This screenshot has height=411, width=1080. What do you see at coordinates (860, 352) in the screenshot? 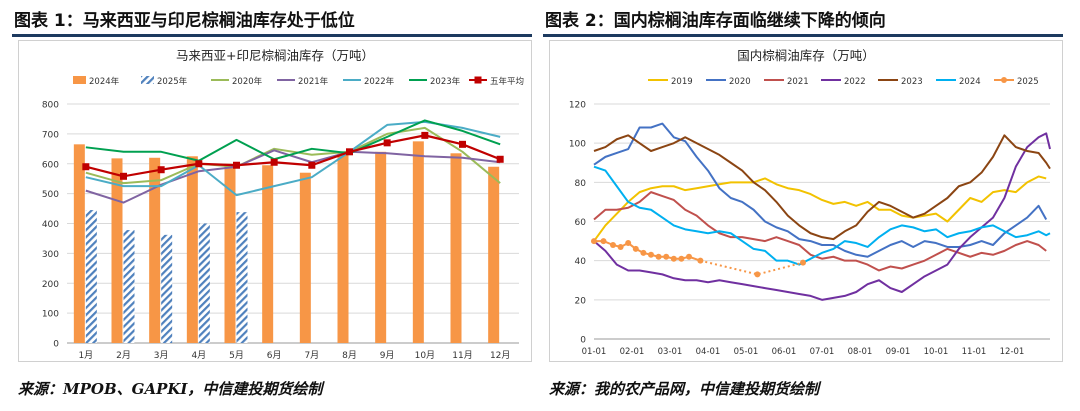
I see `chart-2-x-tick-label: 08-01` at bounding box center [860, 352].